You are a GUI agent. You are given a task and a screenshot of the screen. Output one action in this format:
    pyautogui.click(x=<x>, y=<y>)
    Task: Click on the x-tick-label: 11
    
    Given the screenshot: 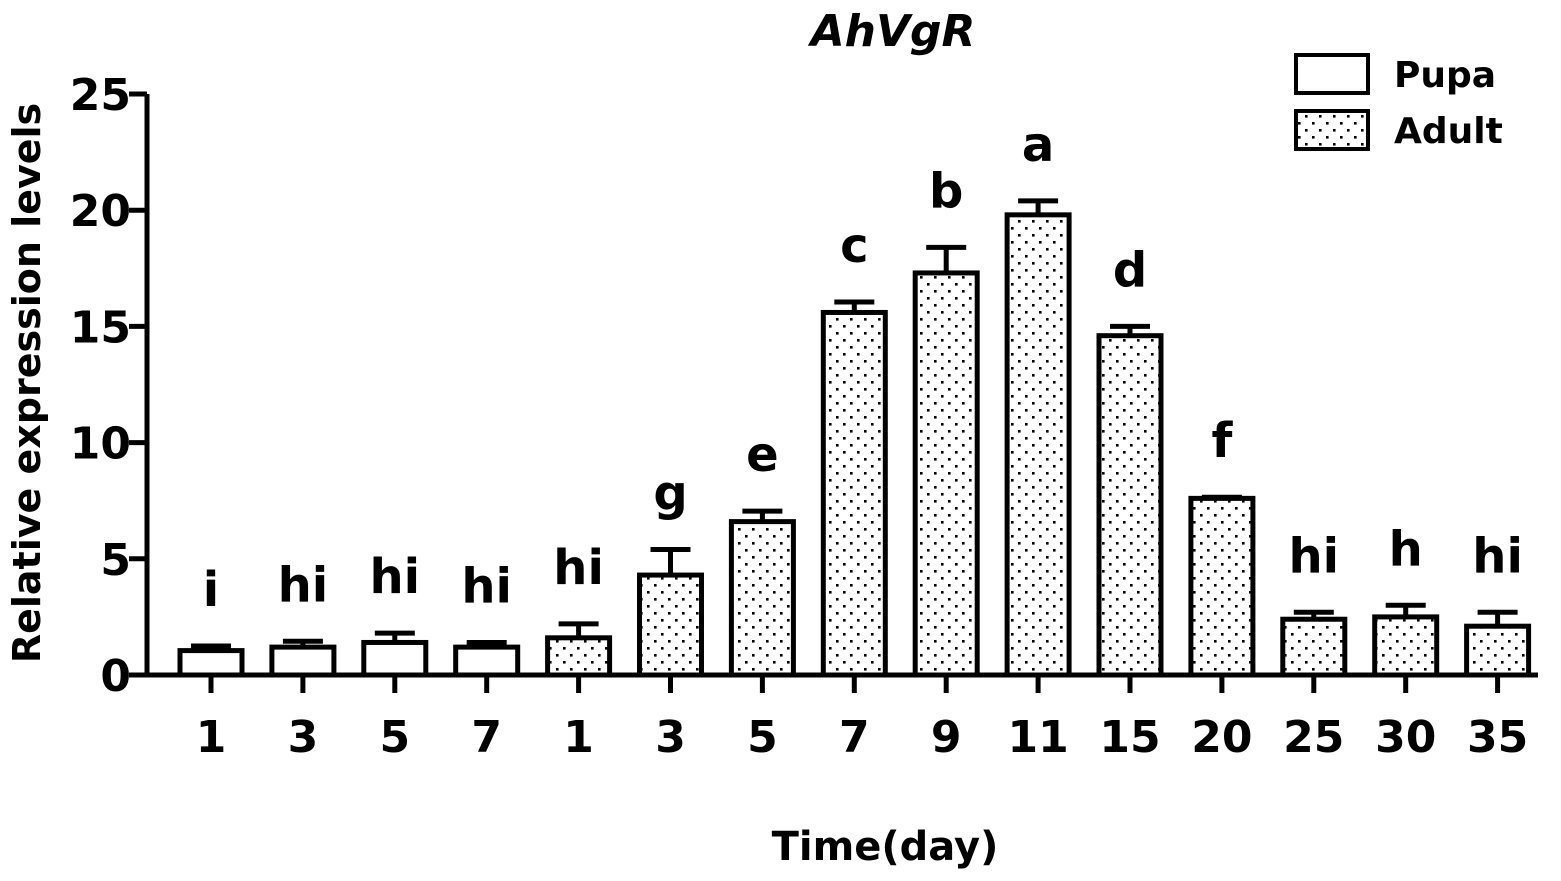 What is the action you would take?
    pyautogui.click(x=1037, y=737)
    